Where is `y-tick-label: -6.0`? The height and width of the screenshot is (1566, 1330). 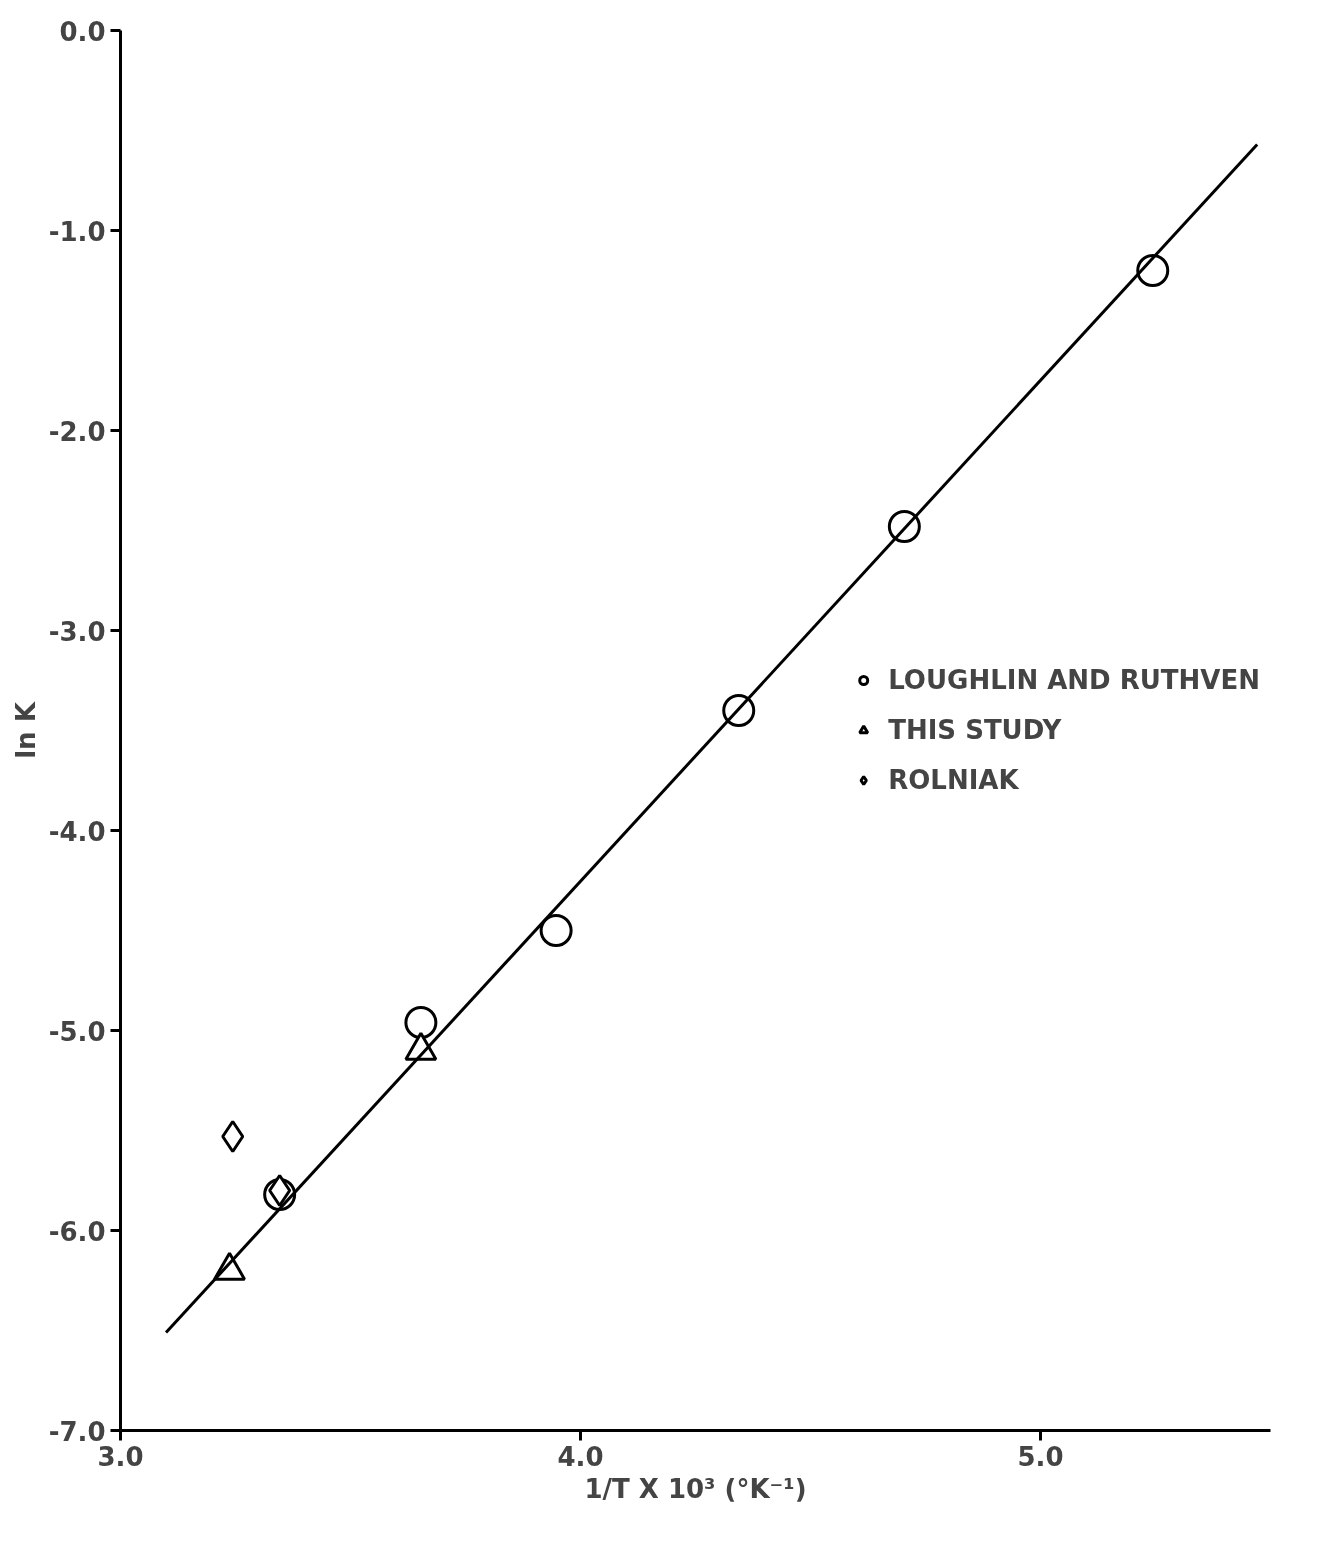 y-tick-label: -6.0 is located at coordinates (77, 1231).